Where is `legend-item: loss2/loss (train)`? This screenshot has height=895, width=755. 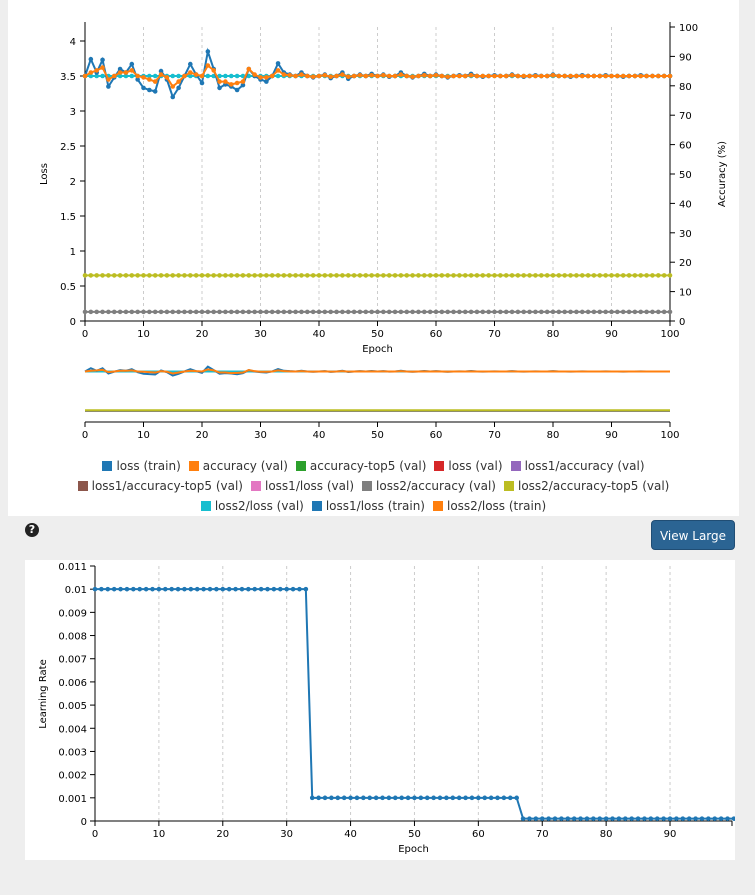 legend-item: loss2/loss (train) is located at coordinates (489, 506).